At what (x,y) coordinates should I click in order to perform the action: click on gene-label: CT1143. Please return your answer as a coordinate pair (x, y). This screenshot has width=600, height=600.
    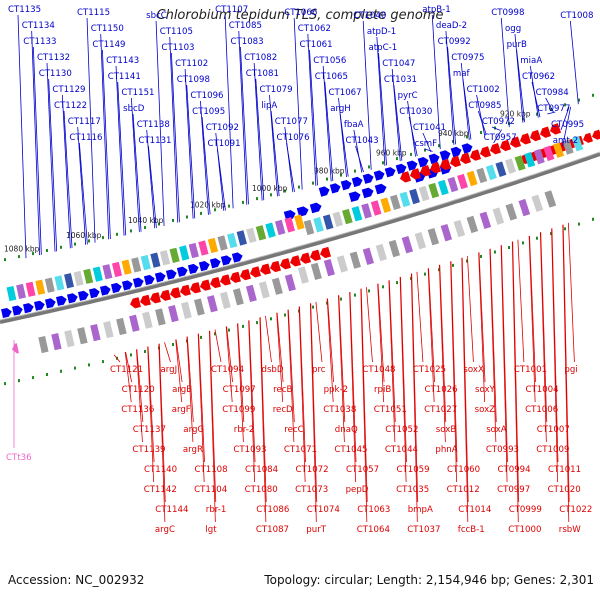
    Looking at the image, I should click on (122, 61).